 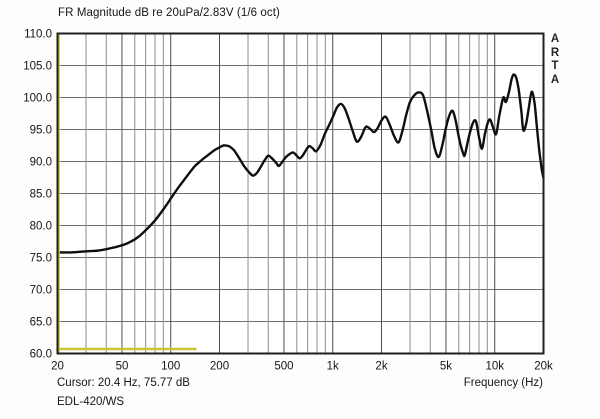 I want to click on y-tick-label: 65.0, so click(x=41, y=323).